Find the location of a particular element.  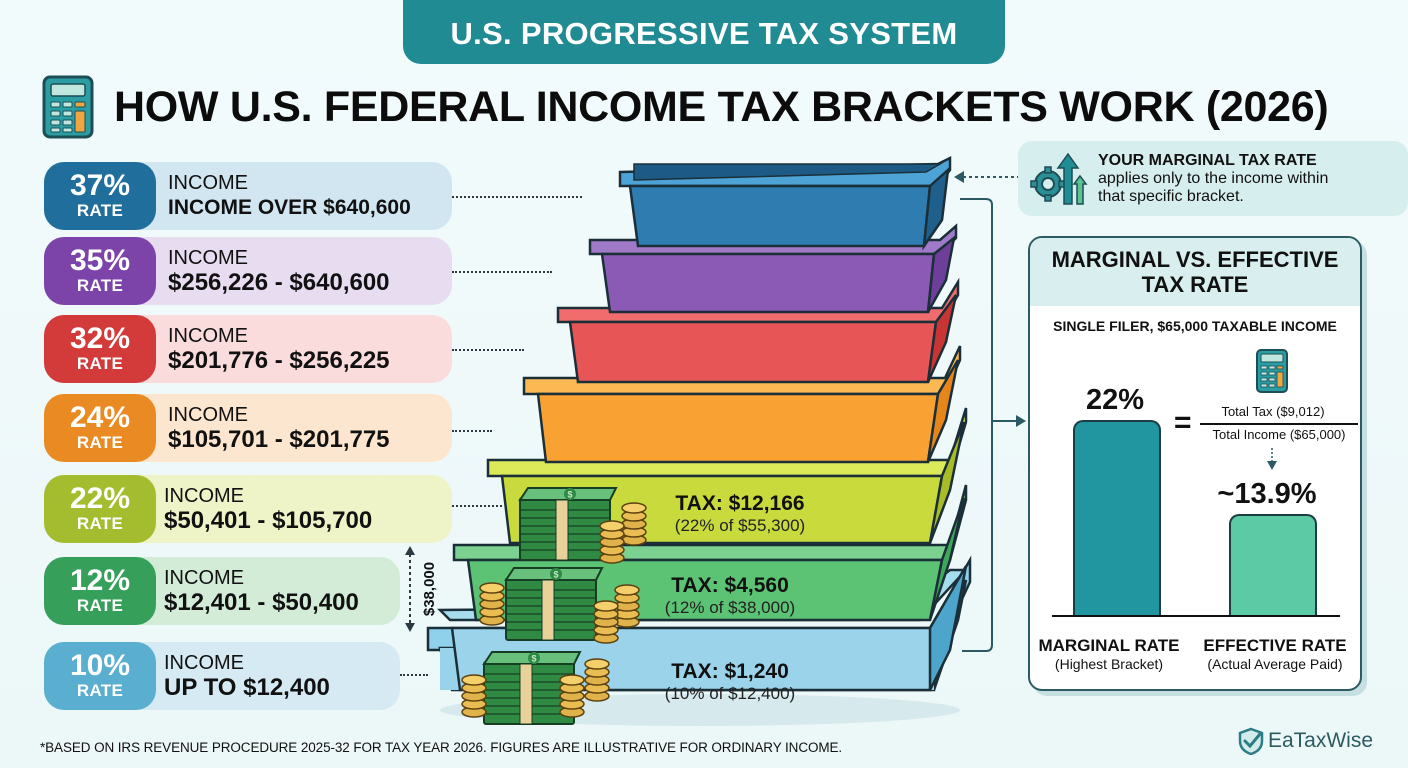

rate-badge: 10% RATE is located at coordinates (100, 676).